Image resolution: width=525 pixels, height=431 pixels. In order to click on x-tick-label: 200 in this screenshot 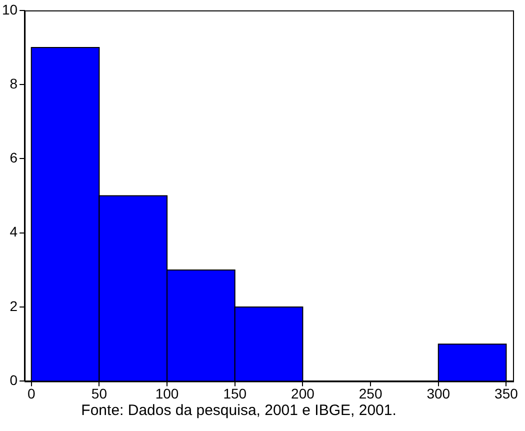, I will do `click(303, 393)`.